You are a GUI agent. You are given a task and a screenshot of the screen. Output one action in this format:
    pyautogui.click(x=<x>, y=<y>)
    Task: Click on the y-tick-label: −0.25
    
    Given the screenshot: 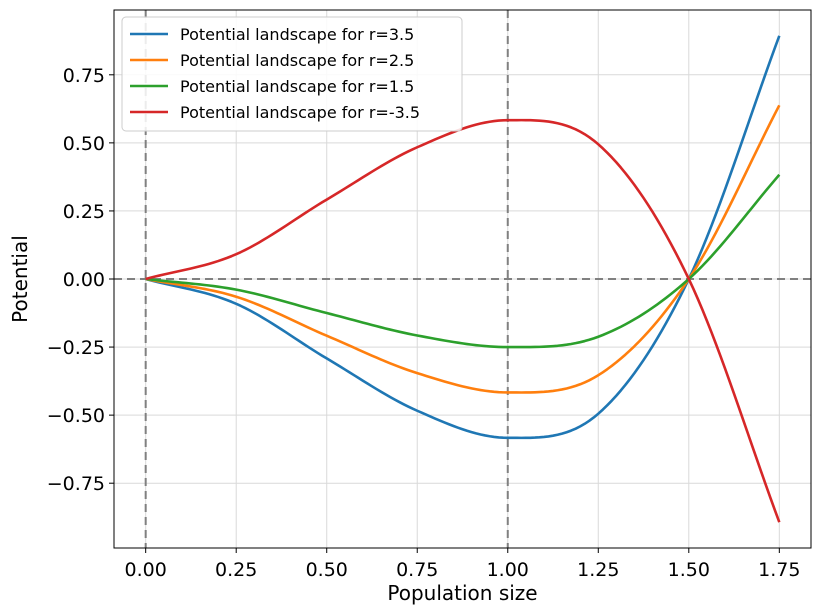 What is the action you would take?
    pyautogui.click(x=76, y=348)
    